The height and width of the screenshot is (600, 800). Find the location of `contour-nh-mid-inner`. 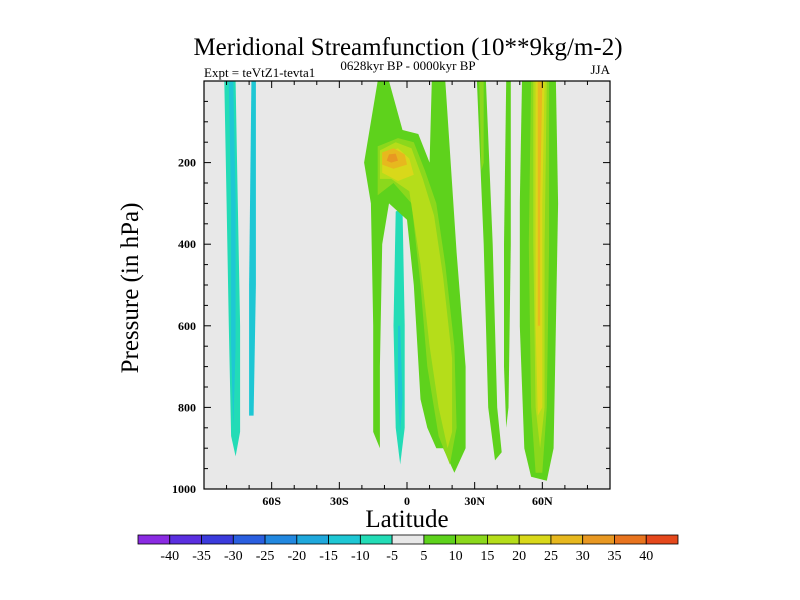

contour-nh-mid-inner is located at coordinates (481, 126).